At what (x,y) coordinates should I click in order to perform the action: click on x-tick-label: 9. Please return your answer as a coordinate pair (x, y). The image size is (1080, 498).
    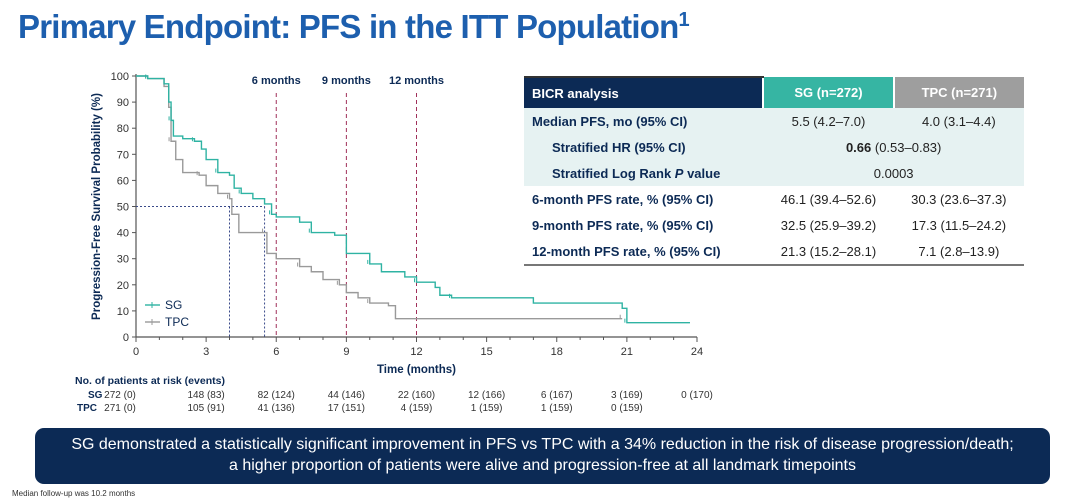
    Looking at the image, I should click on (346, 352).